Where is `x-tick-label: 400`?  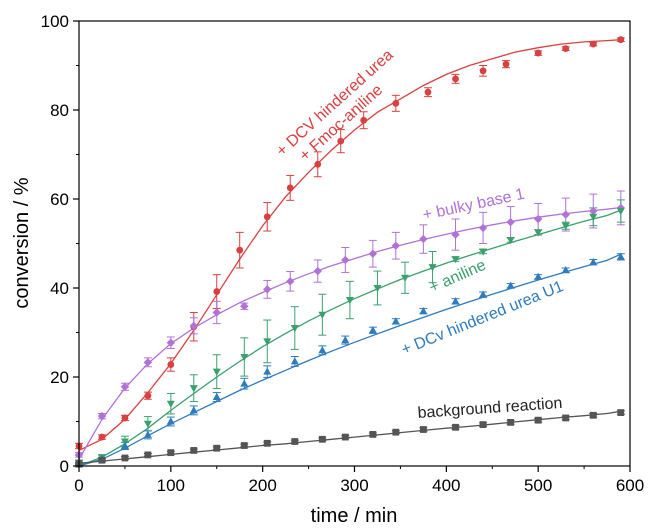 x-tick-label: 400 is located at coordinates (446, 485).